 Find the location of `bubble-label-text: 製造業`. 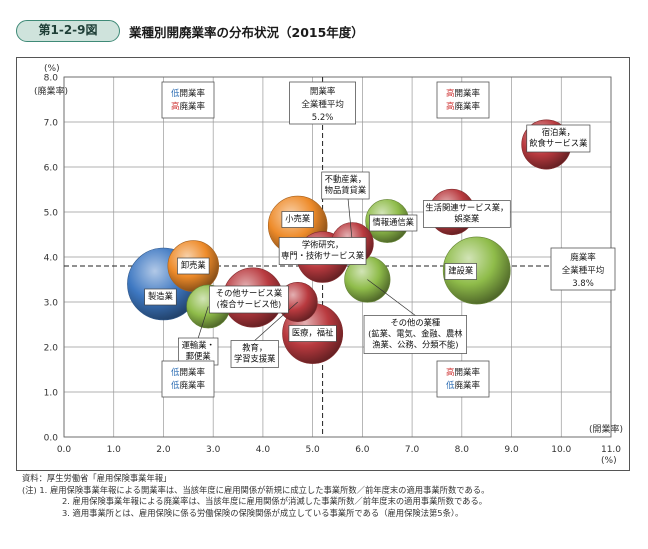

bubble-label-text: 製造業 is located at coordinates (160, 296).